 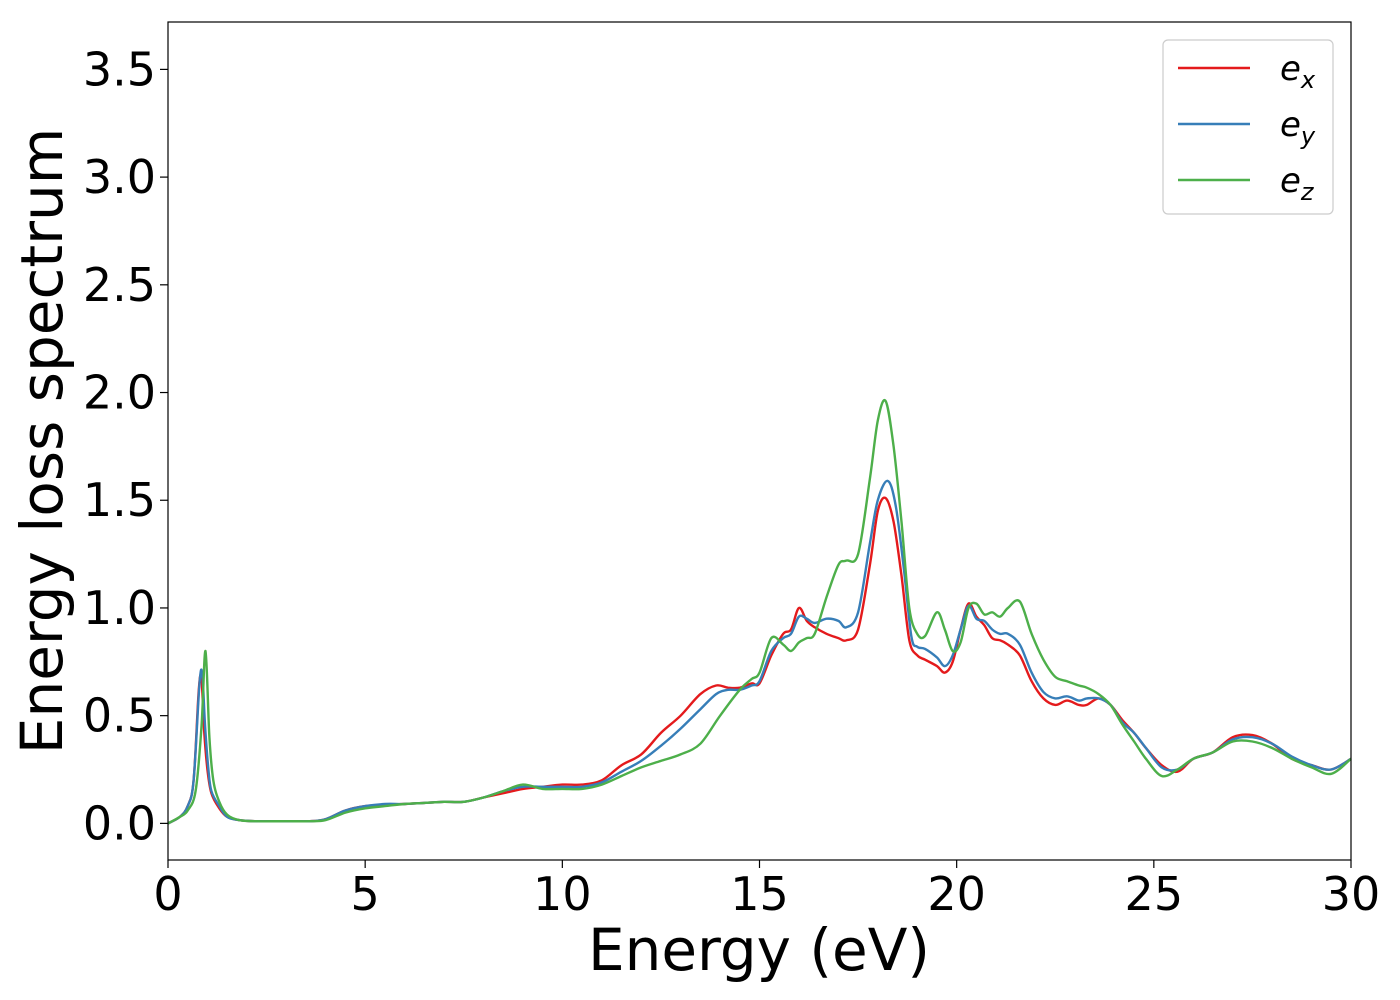 What do you see at coordinates (759, 894) in the screenshot?
I see `x-tick-label: 15` at bounding box center [759, 894].